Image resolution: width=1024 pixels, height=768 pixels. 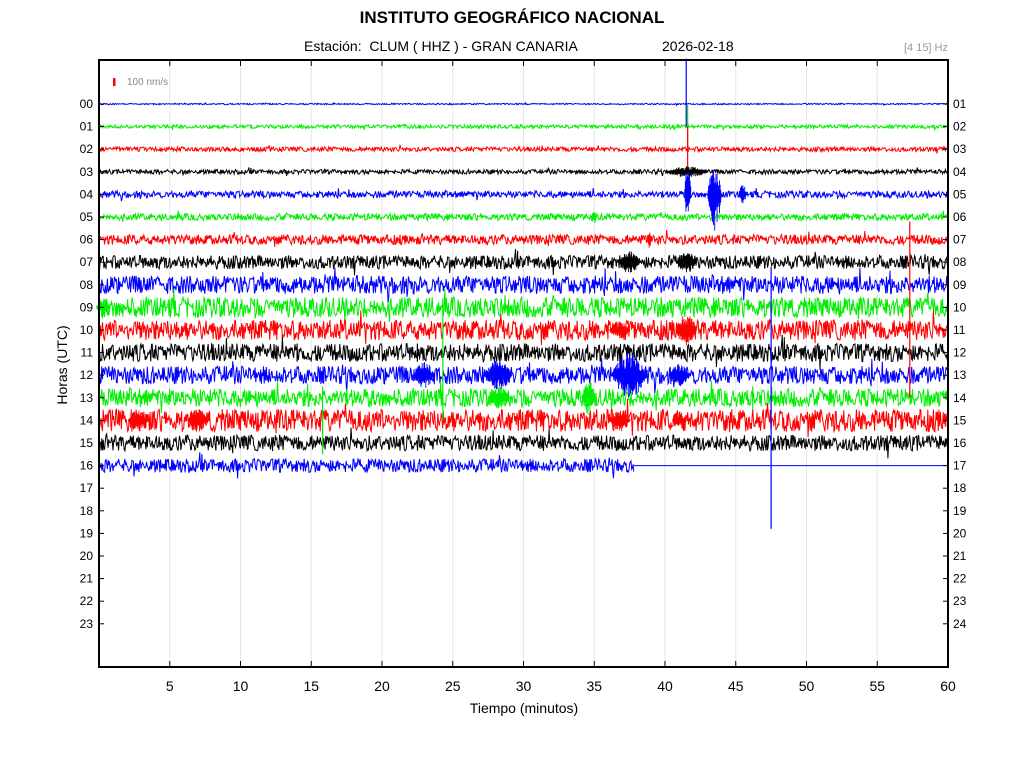 What do you see at coordinates (87, 353) in the screenshot?
I see `hour-label-left: 11` at bounding box center [87, 353].